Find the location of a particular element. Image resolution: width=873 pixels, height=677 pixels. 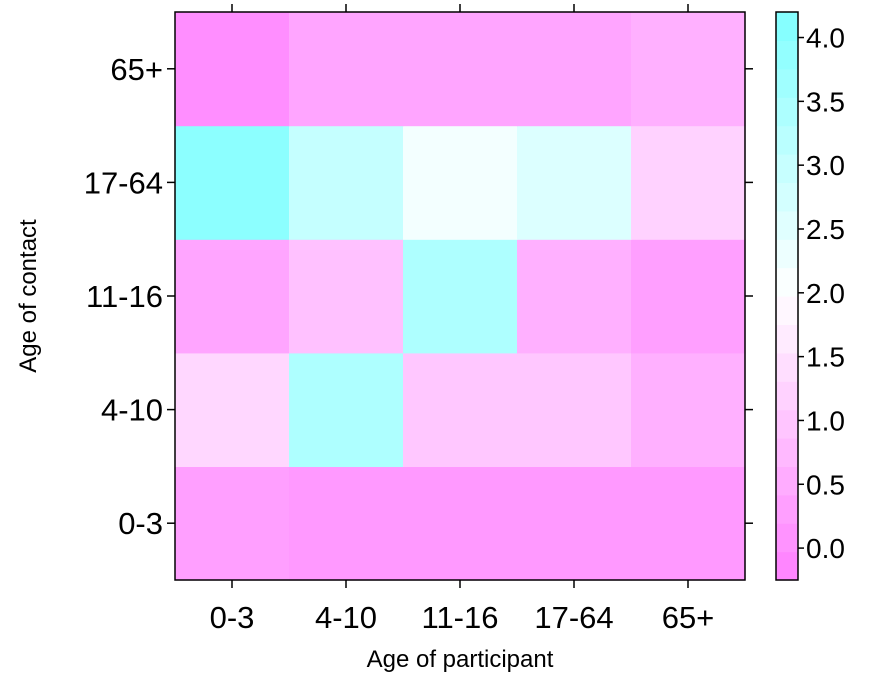

x-tick-label: 4-10 is located at coordinates (346, 617).